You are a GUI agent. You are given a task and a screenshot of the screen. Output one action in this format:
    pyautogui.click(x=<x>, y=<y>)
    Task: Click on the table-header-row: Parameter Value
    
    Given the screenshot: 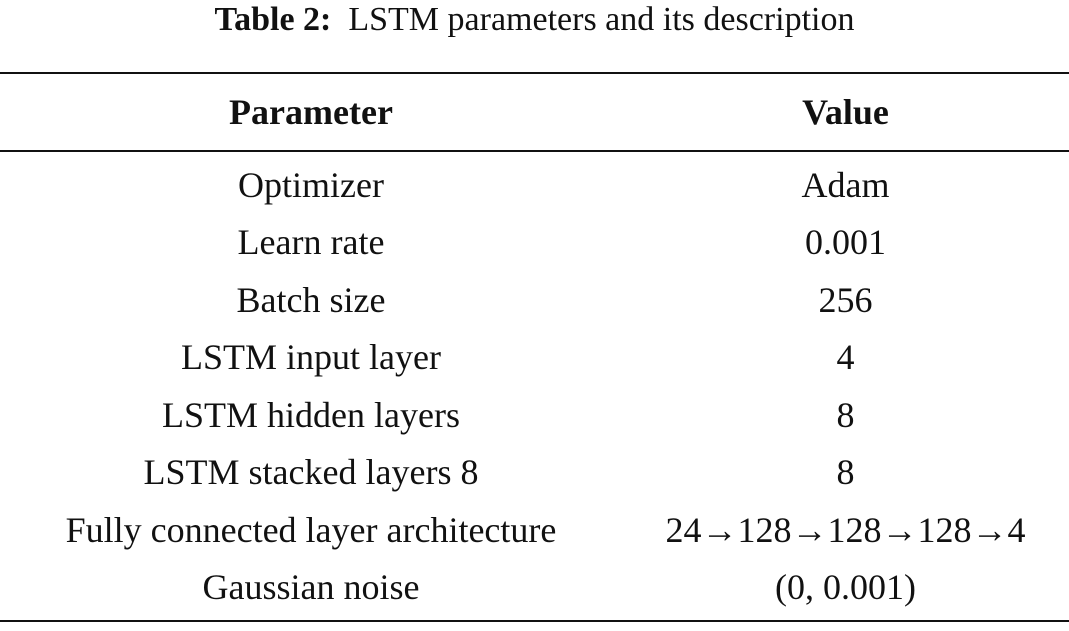 What is the action you would take?
    pyautogui.click(x=534, y=112)
    